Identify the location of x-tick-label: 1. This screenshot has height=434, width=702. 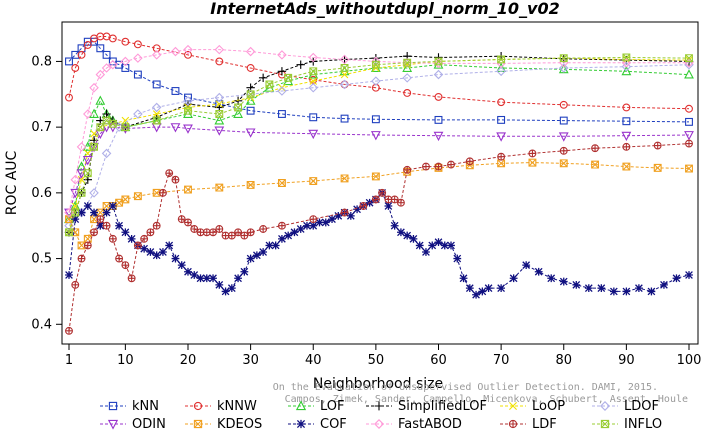
(69, 360).